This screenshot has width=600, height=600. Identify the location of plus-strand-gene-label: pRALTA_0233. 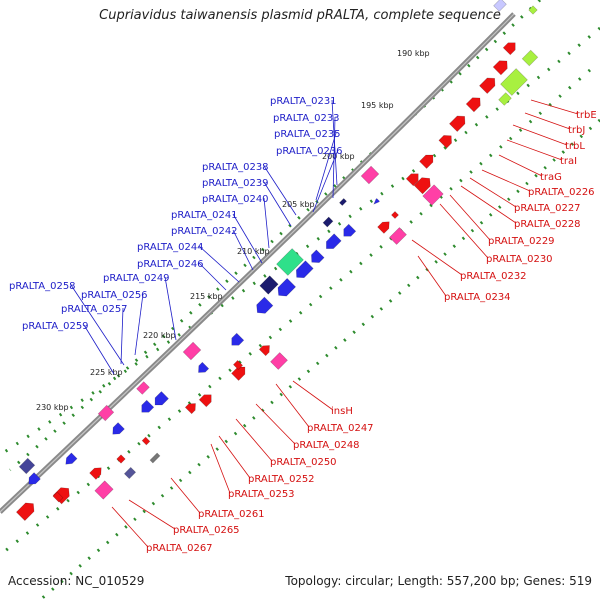
(306, 118).